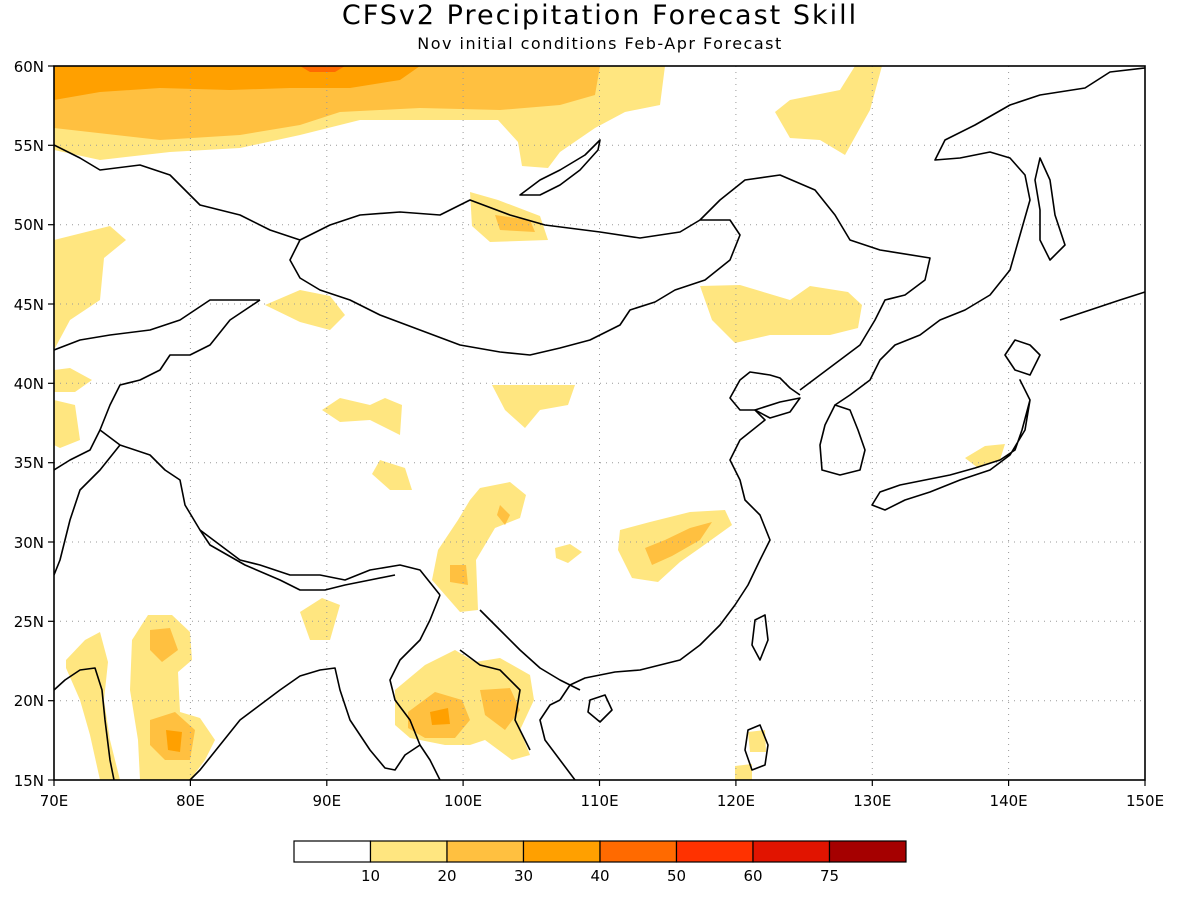 This screenshot has height=900, width=1200. Describe the element at coordinates (177, 192) in the screenshot. I see `border-kazakh-russia` at that location.